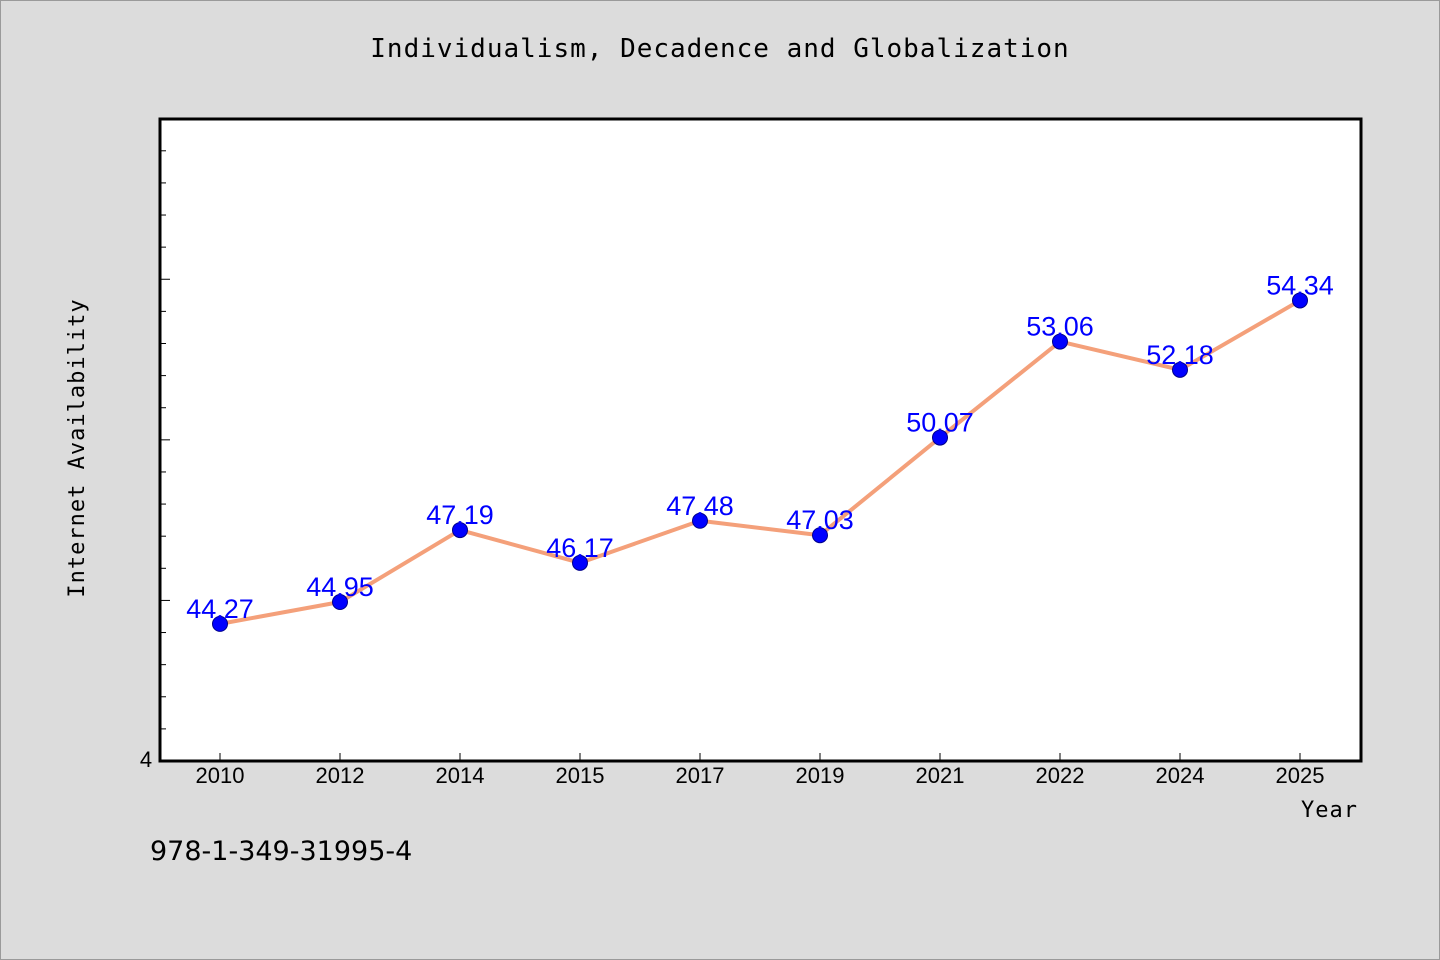 This screenshot has height=960, width=1440. What do you see at coordinates (940, 775) in the screenshot?
I see `x-tick-label: 2021` at bounding box center [940, 775].